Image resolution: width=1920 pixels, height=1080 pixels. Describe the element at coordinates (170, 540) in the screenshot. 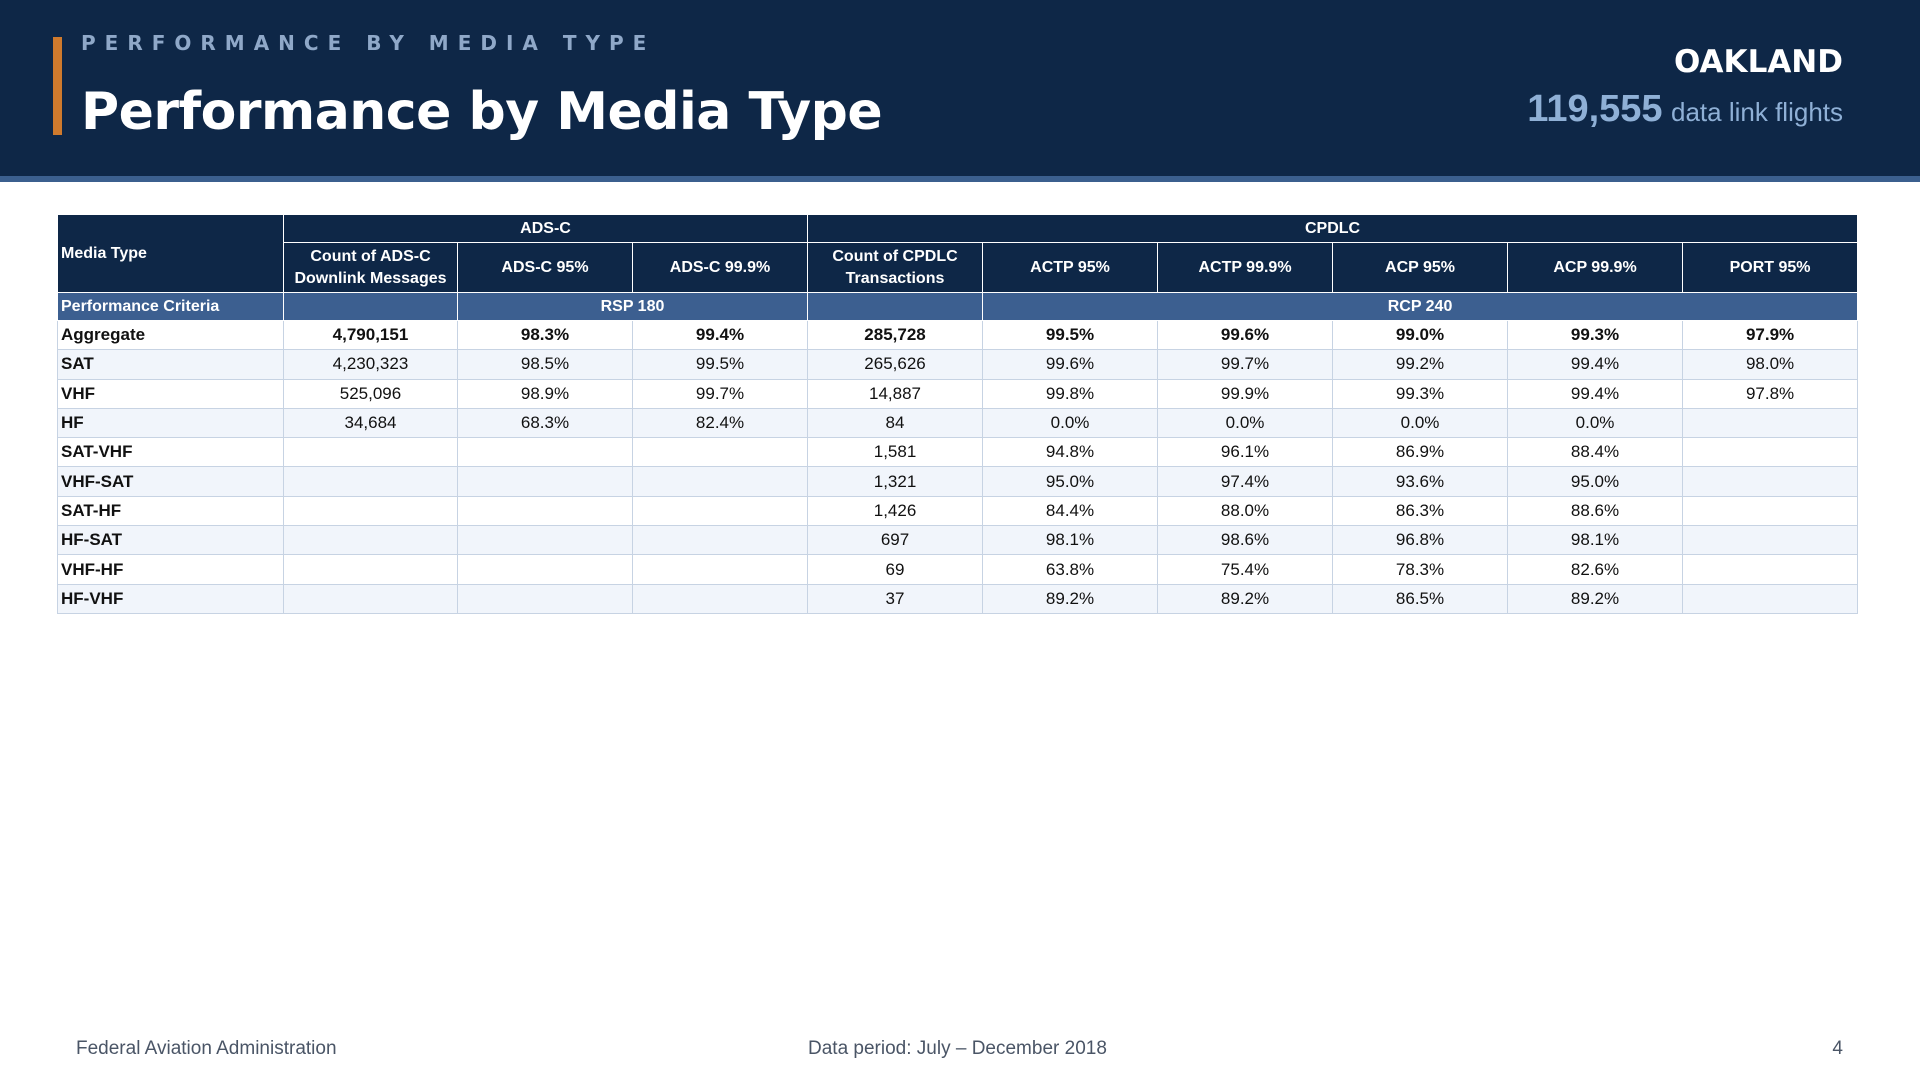

I see `row-media-type: HF-SAT` at that location.